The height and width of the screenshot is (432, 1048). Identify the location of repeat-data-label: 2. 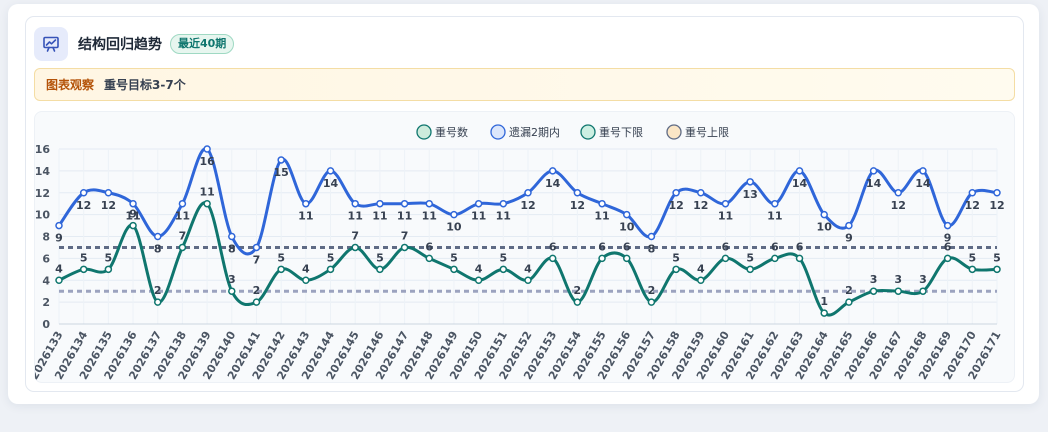
(578, 290).